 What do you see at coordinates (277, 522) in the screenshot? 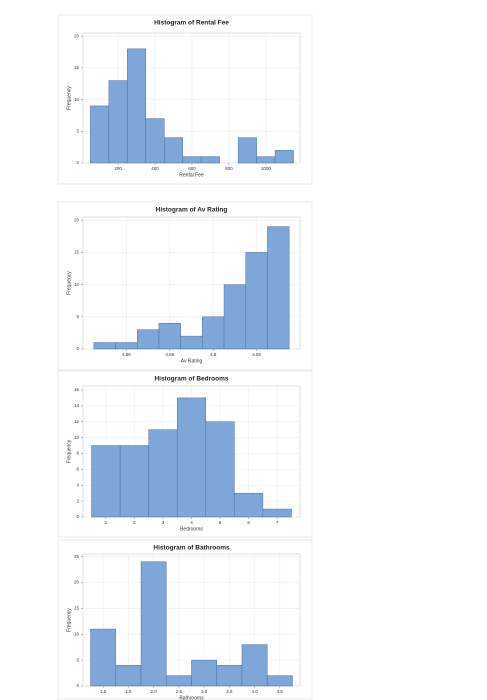
I see `x-tick-label: 7` at bounding box center [277, 522].